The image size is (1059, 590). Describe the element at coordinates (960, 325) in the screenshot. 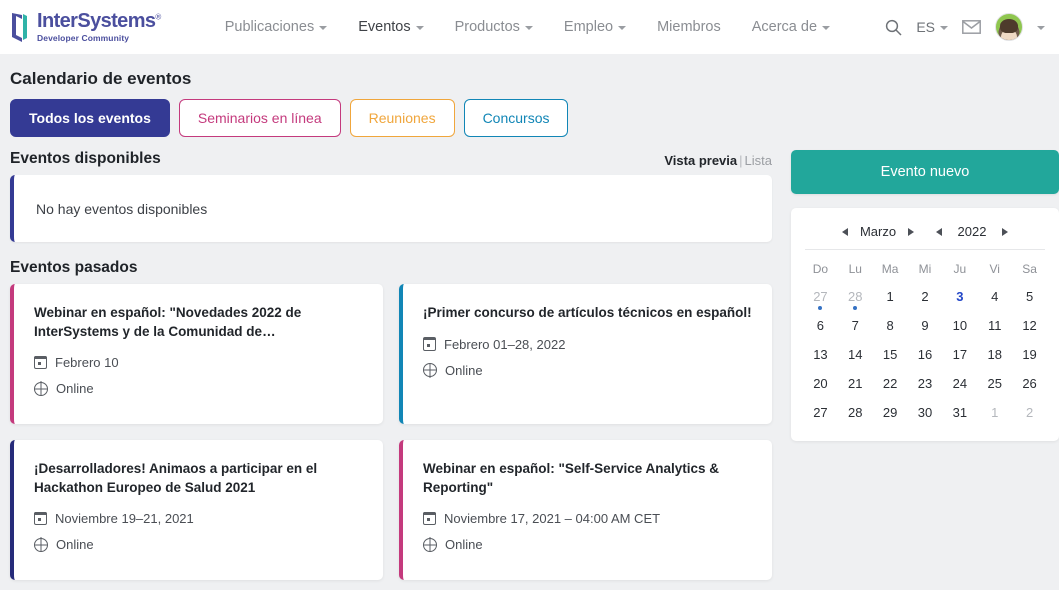

I see `calendar-day: 10` at that location.